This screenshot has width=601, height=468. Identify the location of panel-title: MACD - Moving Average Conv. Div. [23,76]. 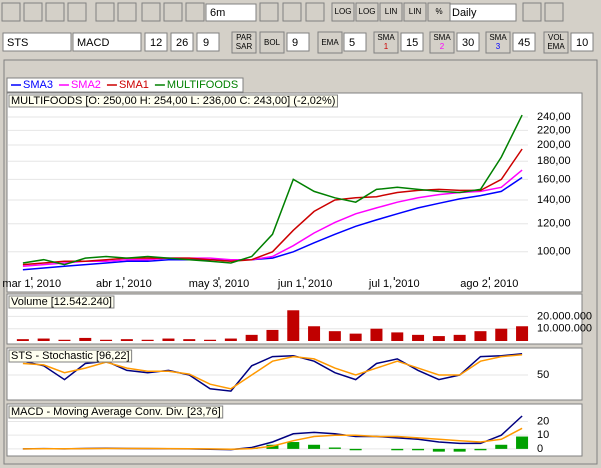
(116, 412).